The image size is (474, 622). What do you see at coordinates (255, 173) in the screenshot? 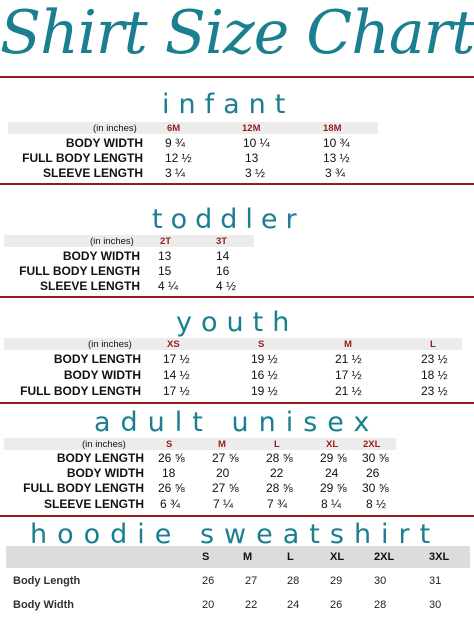
I see `value: 3 ½` at bounding box center [255, 173].